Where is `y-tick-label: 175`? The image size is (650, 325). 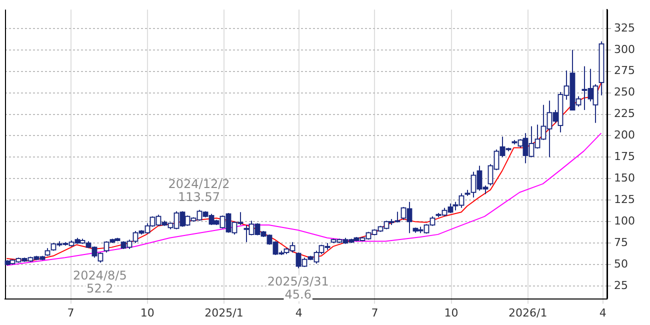 y-tick-label: 175 is located at coordinates (625, 157).